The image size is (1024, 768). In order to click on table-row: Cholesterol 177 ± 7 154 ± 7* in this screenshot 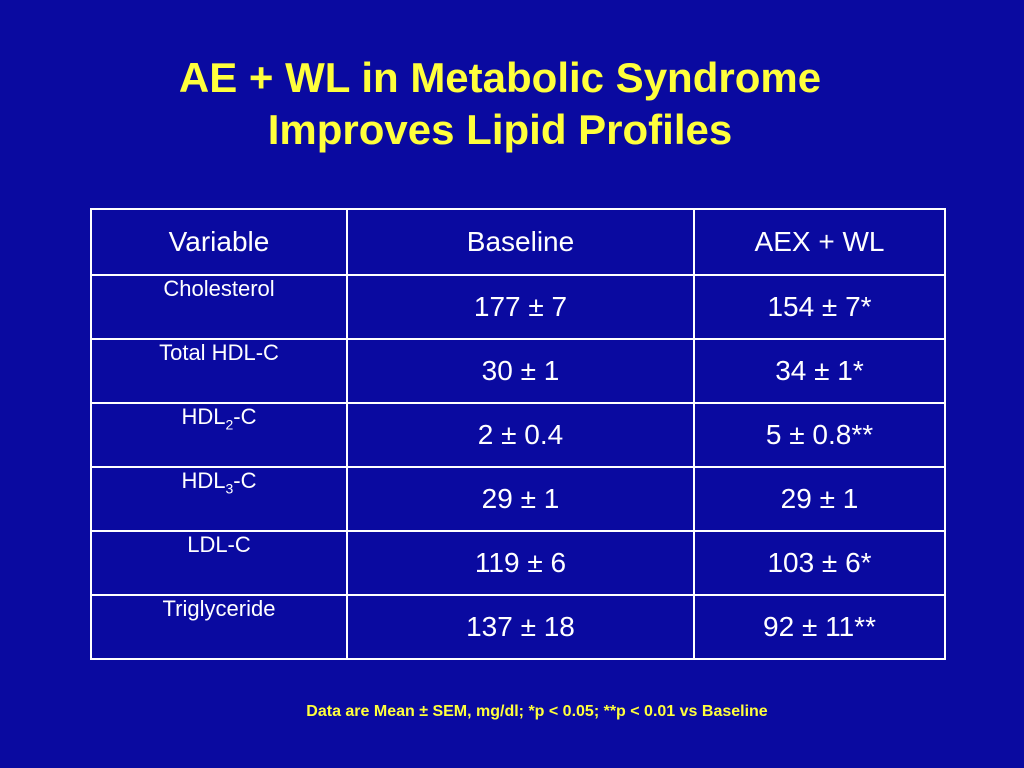, I will do `click(518, 307)`.